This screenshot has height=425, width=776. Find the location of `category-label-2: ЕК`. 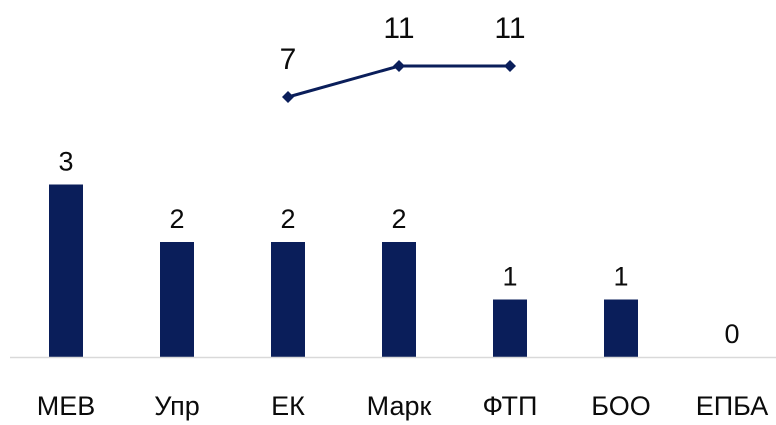

category-label-2: ЕК is located at coordinates (288, 406).